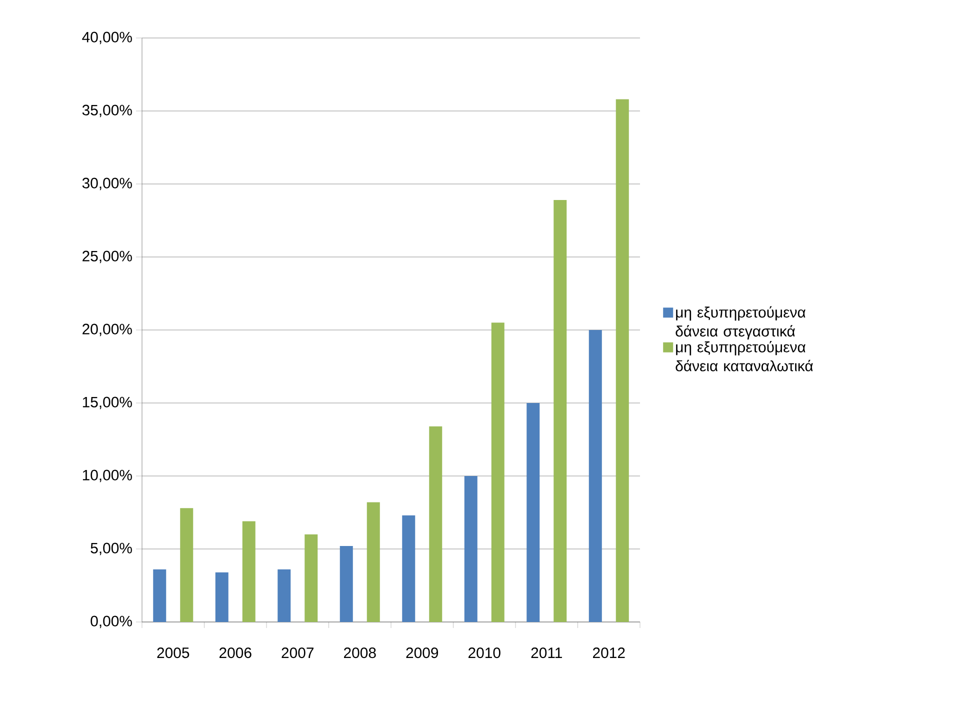 The height and width of the screenshot is (705, 957). What do you see at coordinates (484, 653) in the screenshot?
I see `x-tick-label: 2010` at bounding box center [484, 653].